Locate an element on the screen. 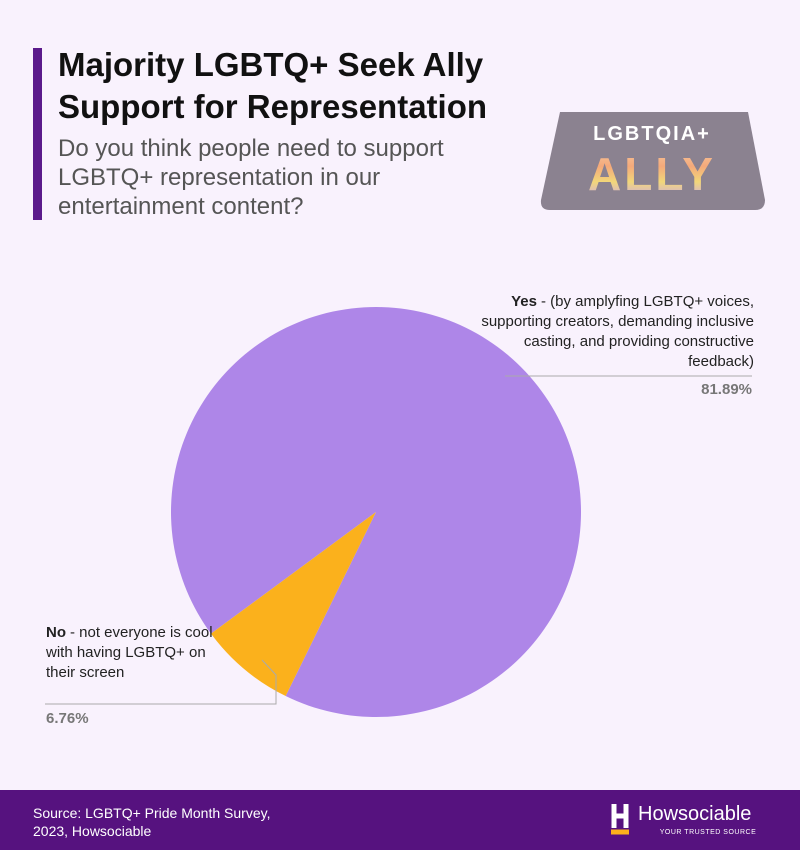 This screenshot has width=800, height=850. category: Yes is located at coordinates (524, 301).